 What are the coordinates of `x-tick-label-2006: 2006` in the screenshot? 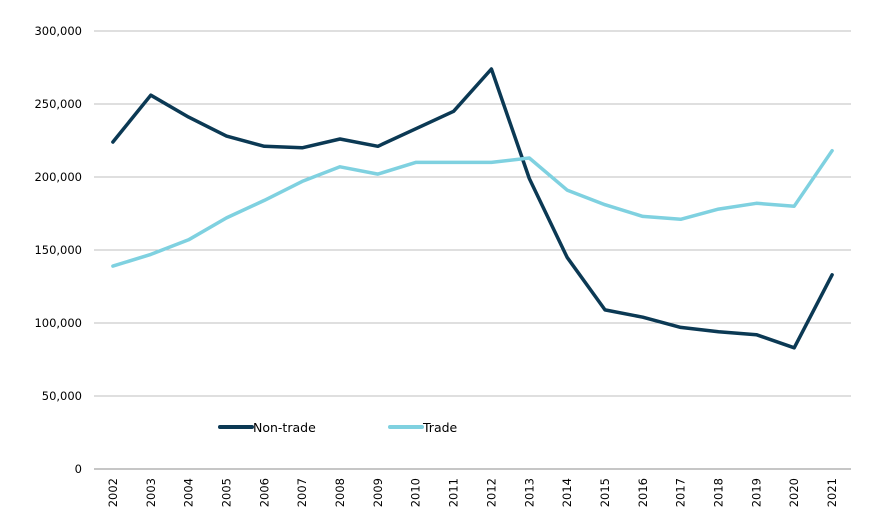 It's located at (264, 492).